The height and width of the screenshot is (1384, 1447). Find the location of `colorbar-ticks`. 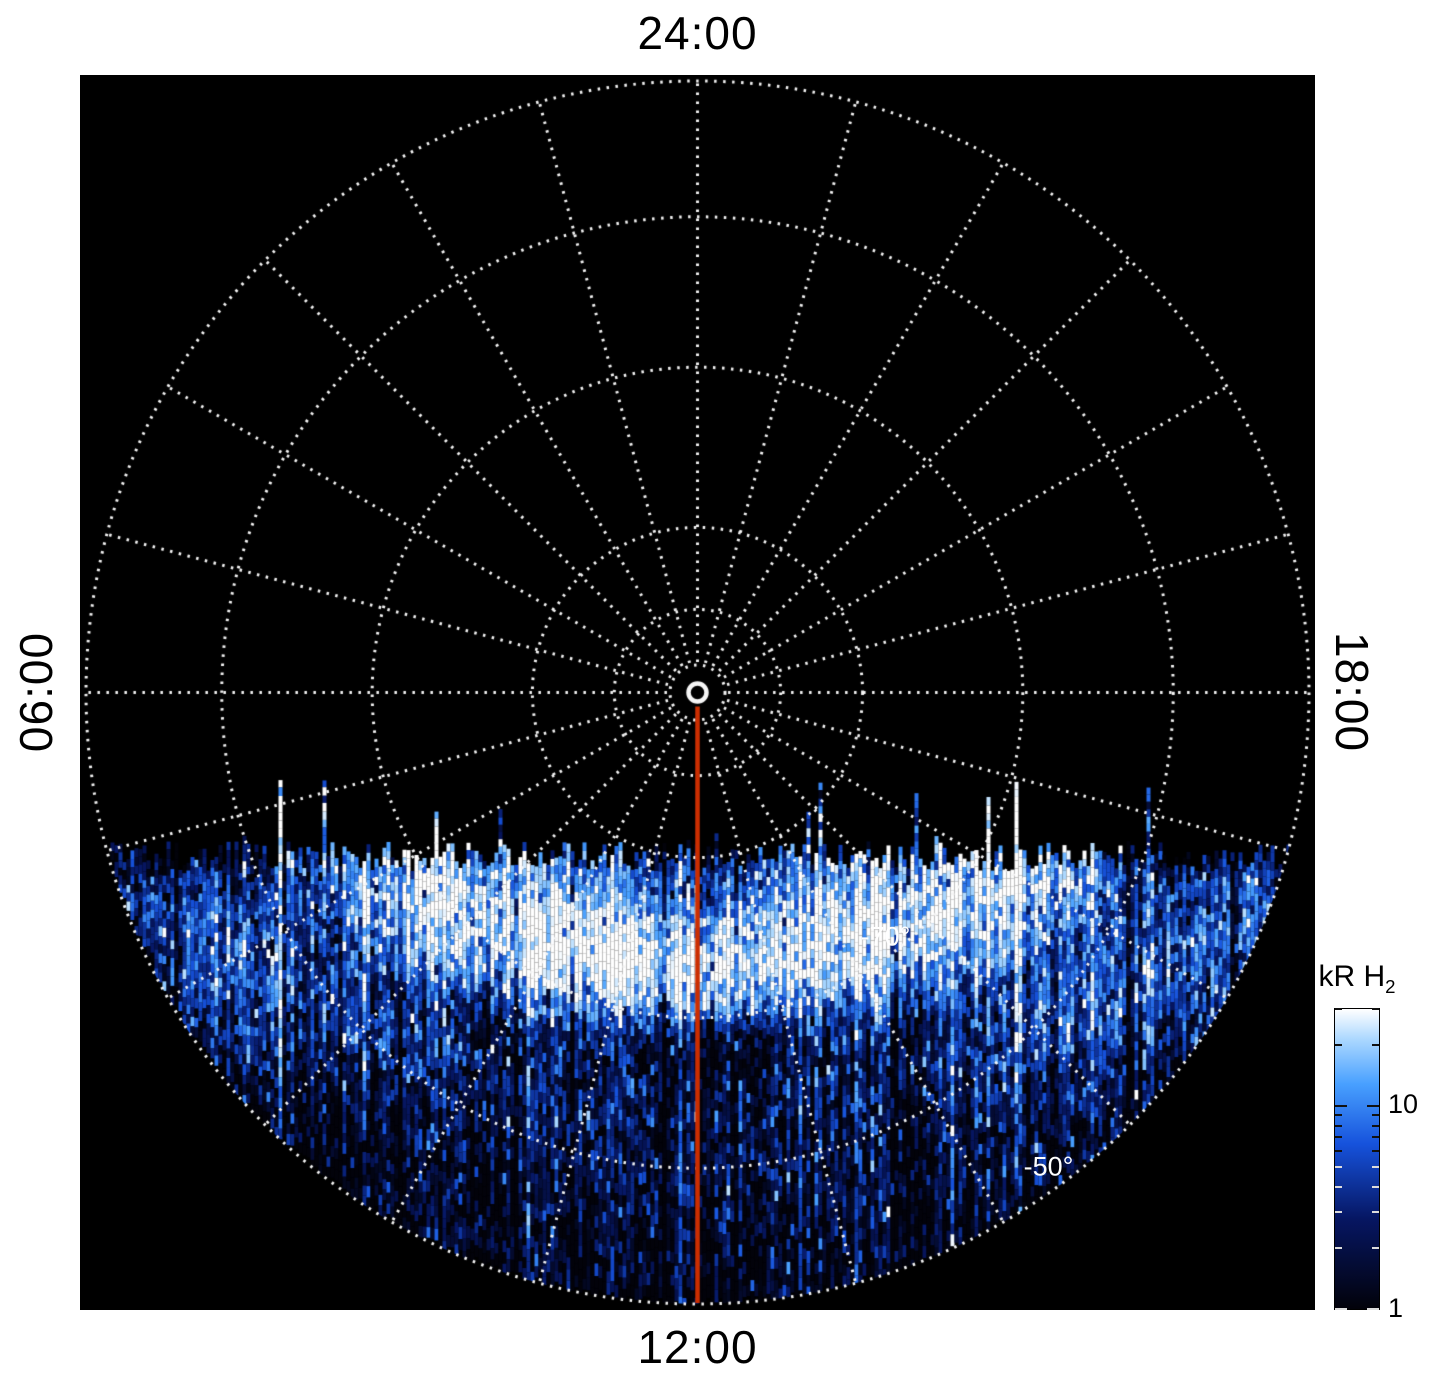

colorbar-ticks is located at coordinates (1357, 1159).